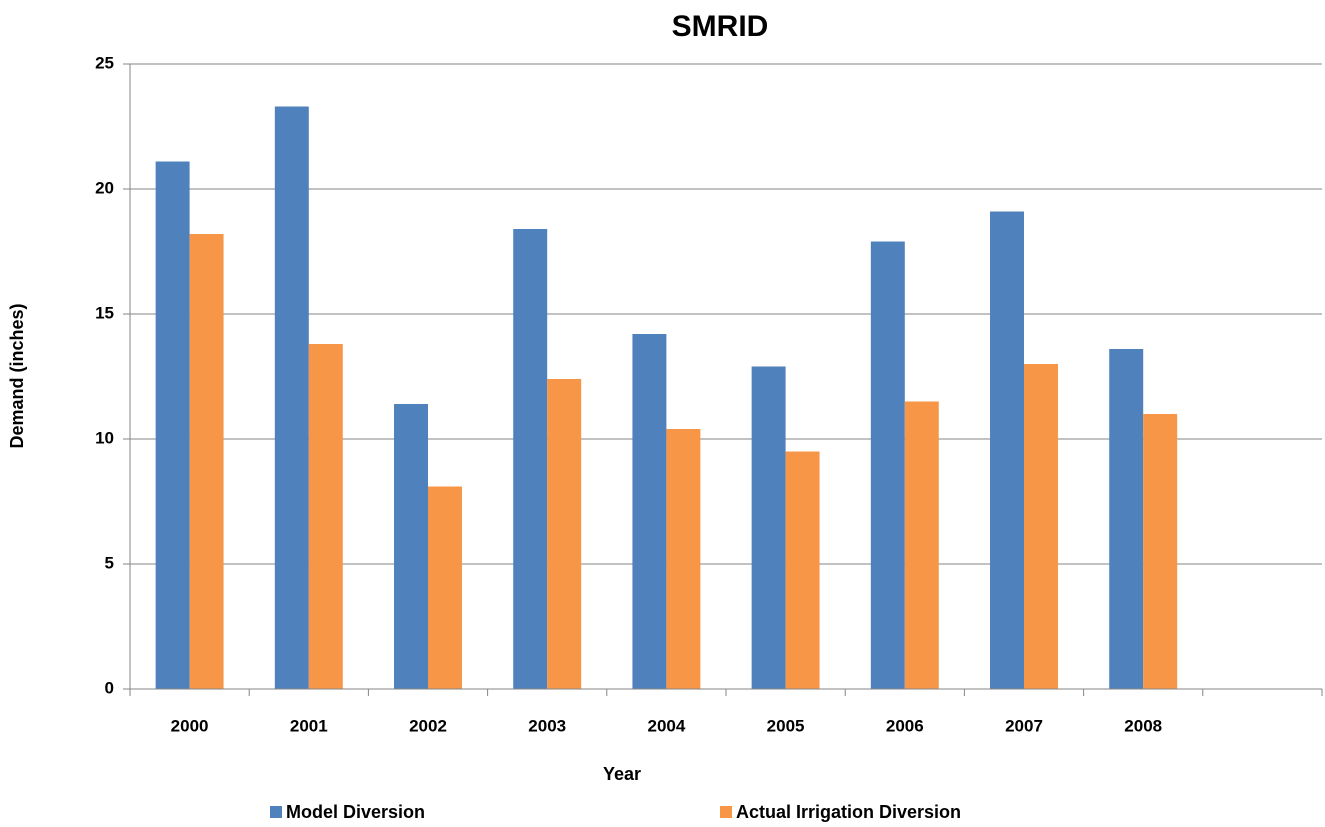  I want to click on legend-label: Actual Irrigation Diversion, so click(848, 812).